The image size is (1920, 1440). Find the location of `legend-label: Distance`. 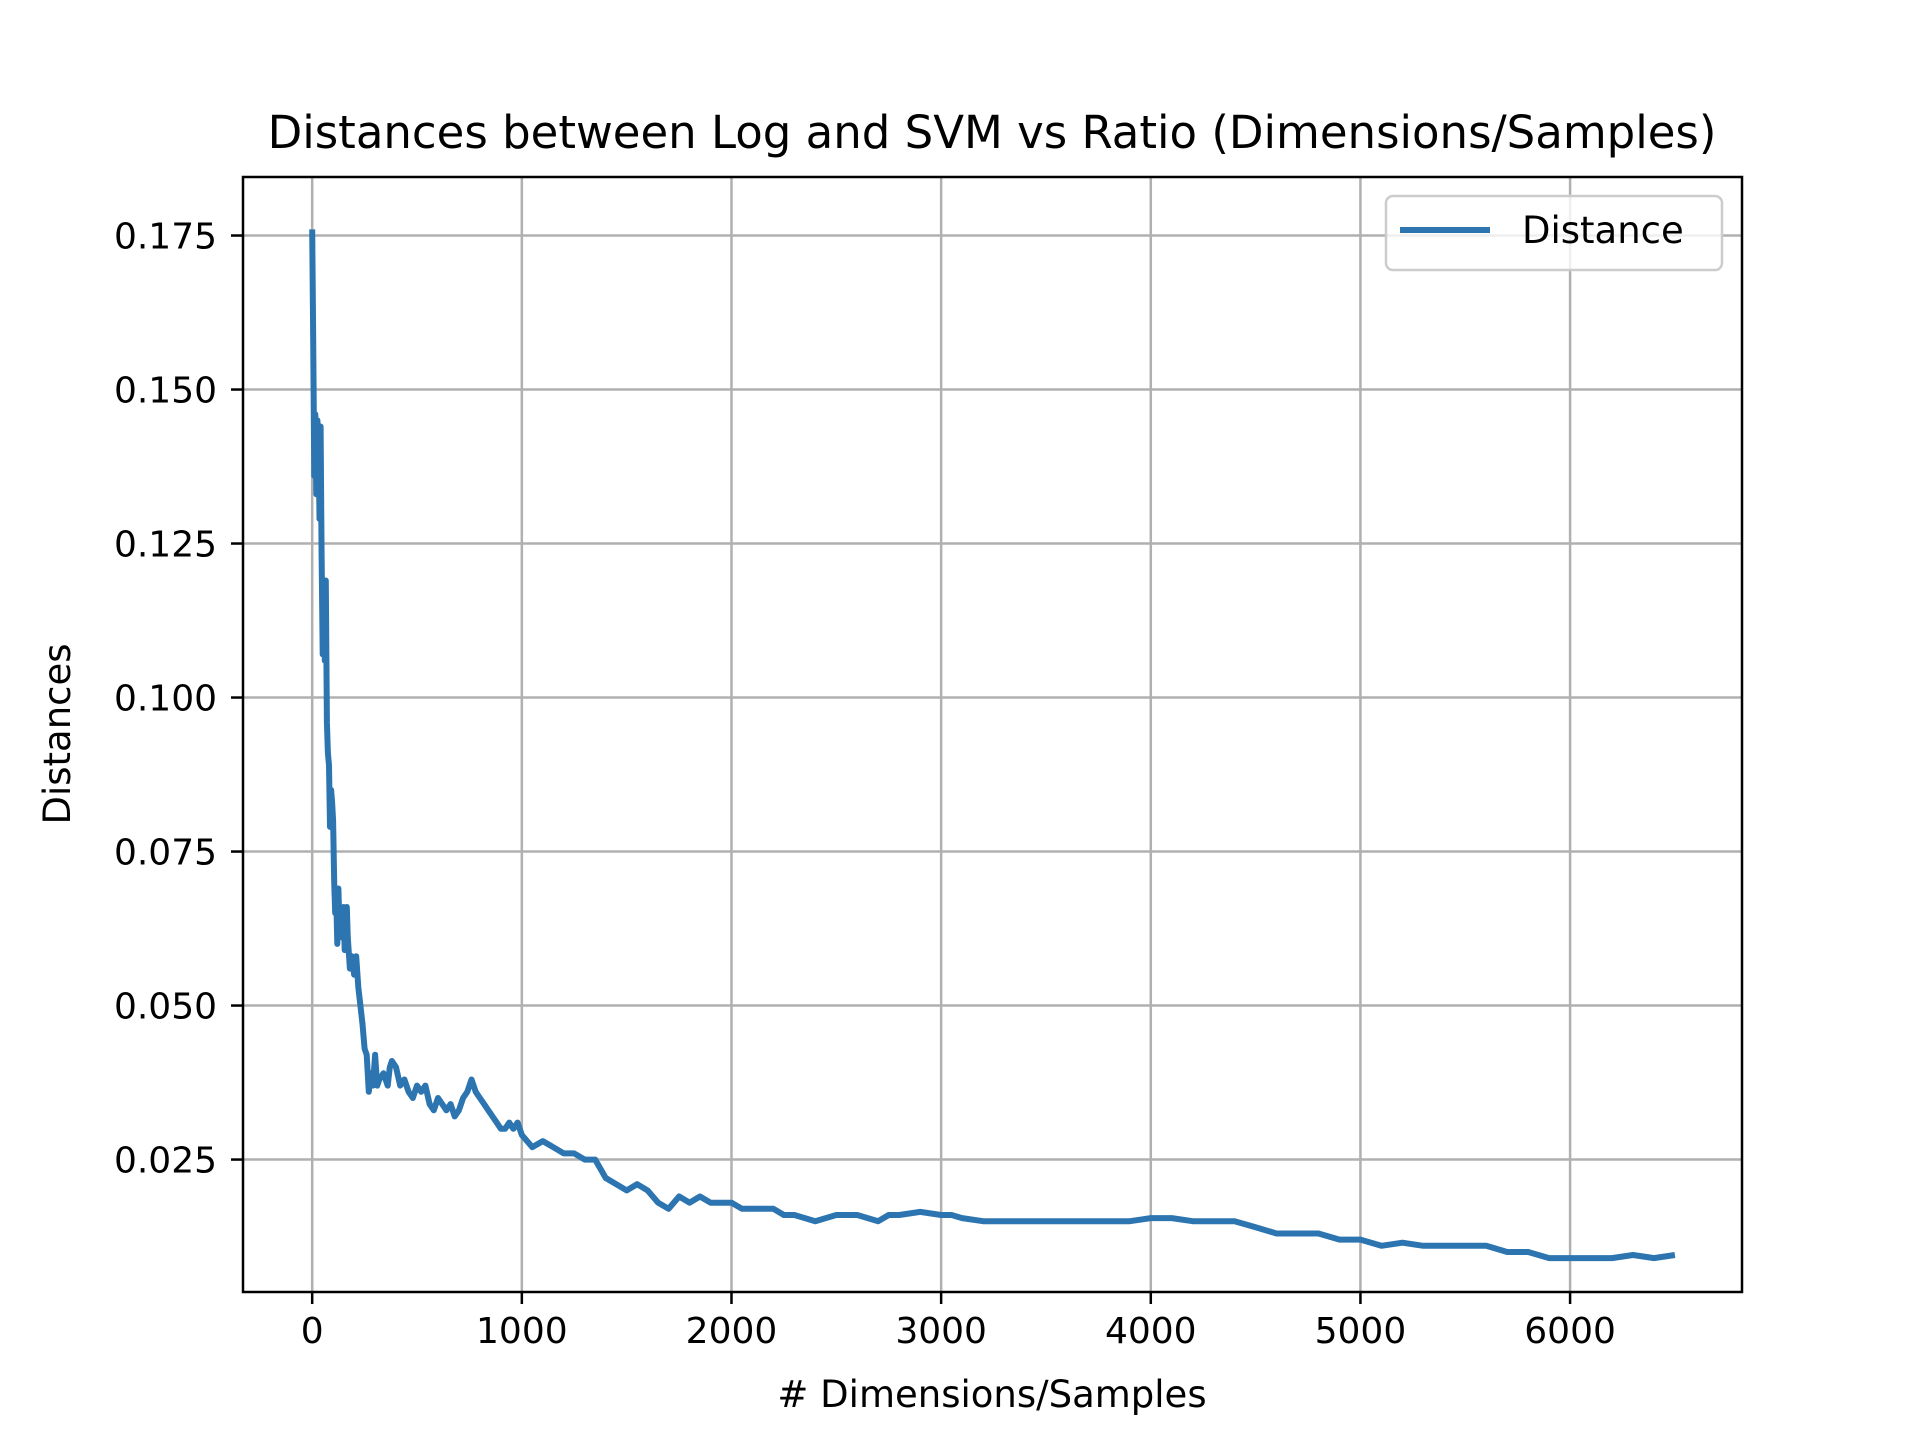

legend-label: Distance is located at coordinates (1603, 230).